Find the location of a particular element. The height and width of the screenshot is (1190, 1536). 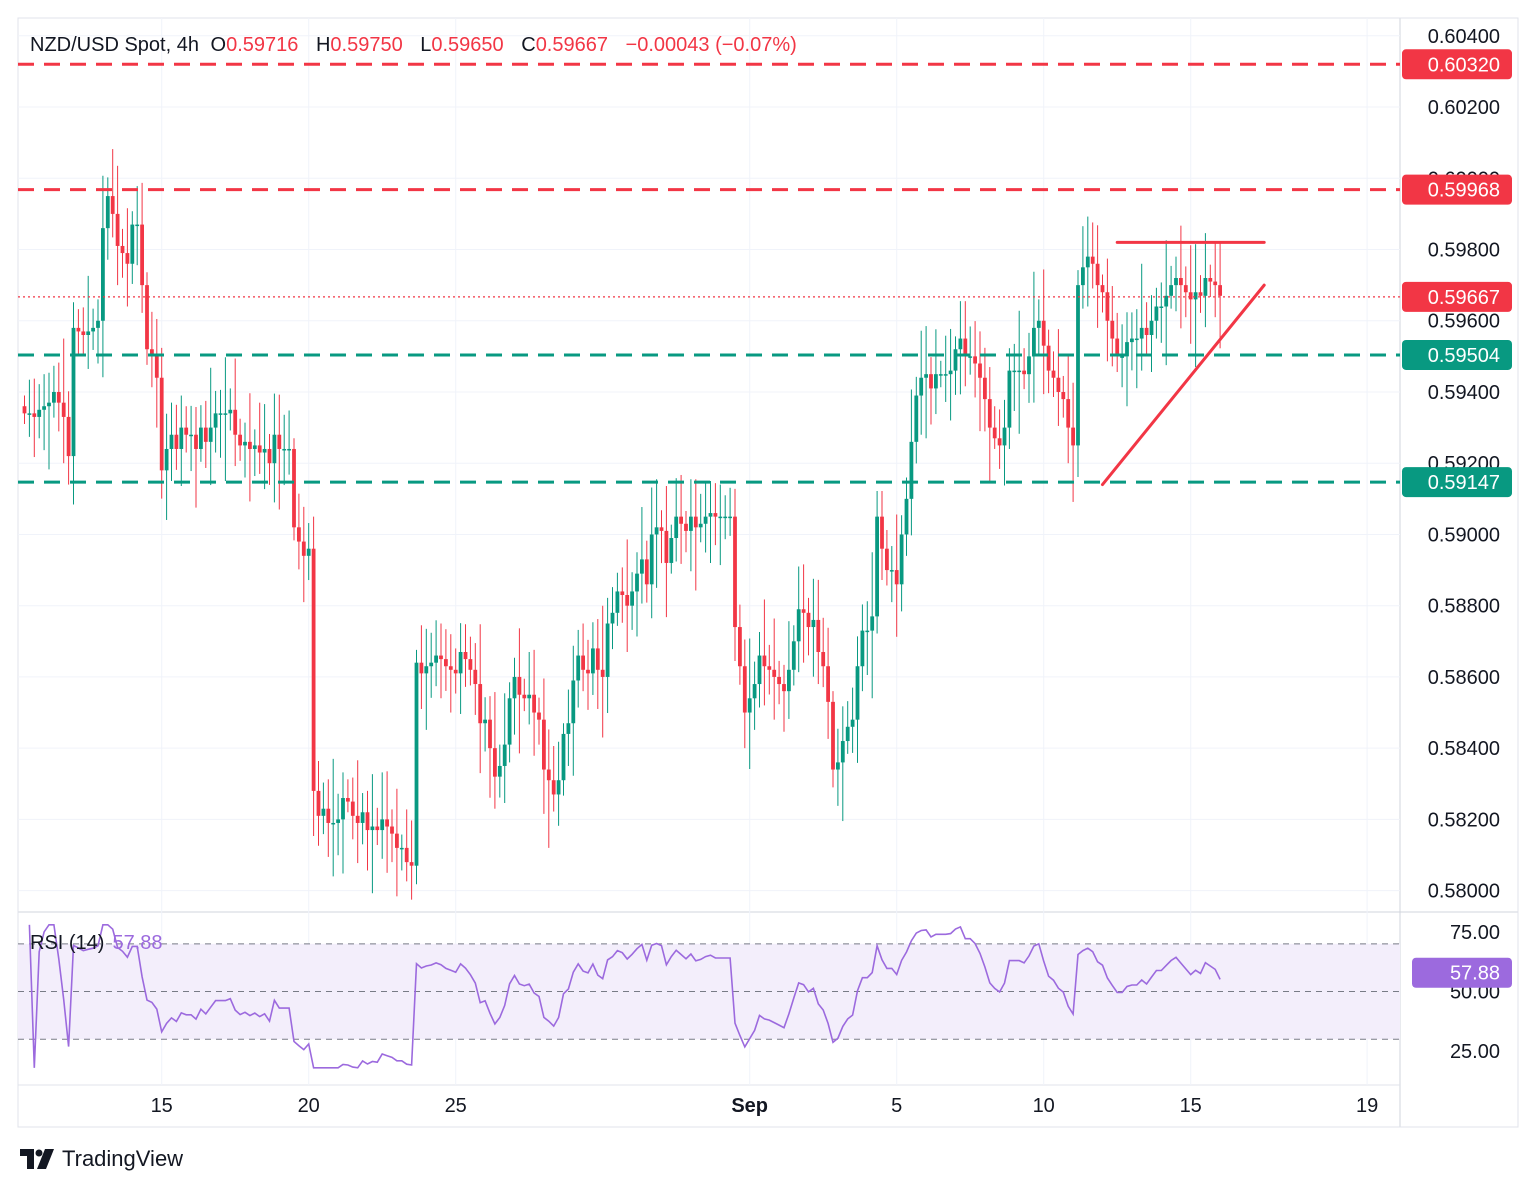

rsi-label: RSI (14) is located at coordinates (67, 943).